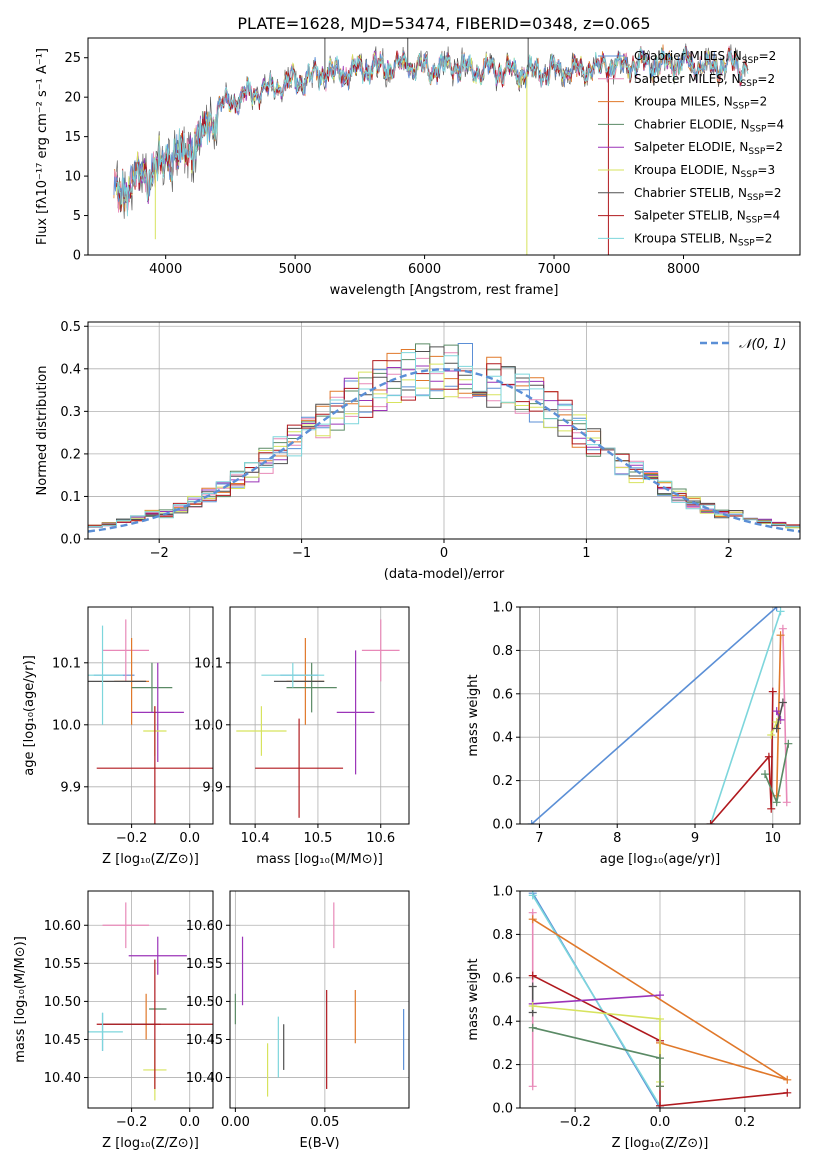 The height and width of the screenshot is (1170, 819). I want to click on y-tick-label: 0, so click(77, 256).